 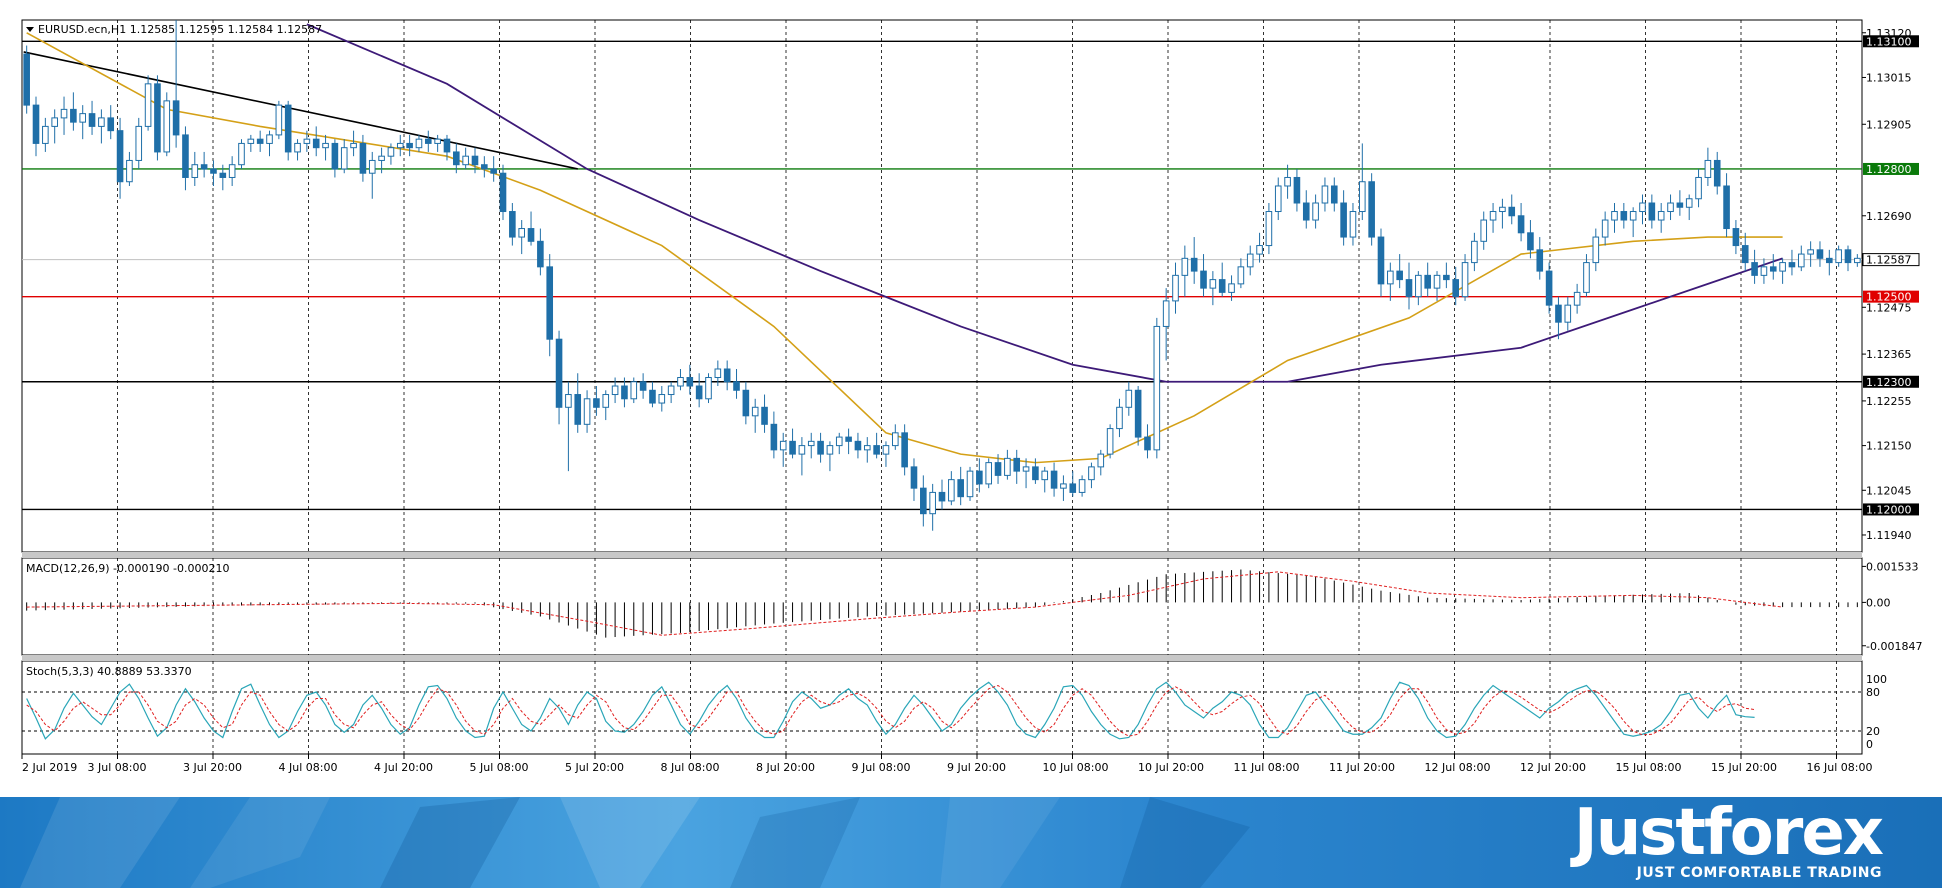 I want to click on stoch-tick-label: 100, so click(x=1876, y=679).